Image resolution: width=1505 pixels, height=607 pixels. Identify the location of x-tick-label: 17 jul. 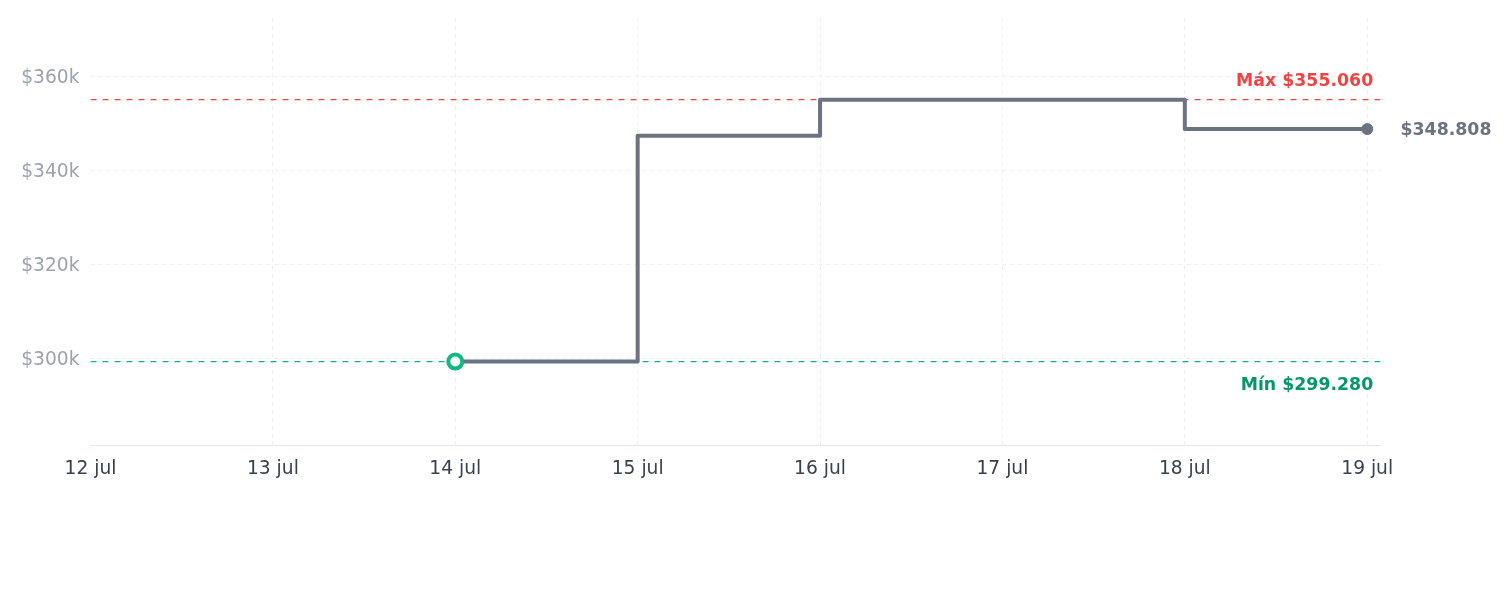
(1002, 467).